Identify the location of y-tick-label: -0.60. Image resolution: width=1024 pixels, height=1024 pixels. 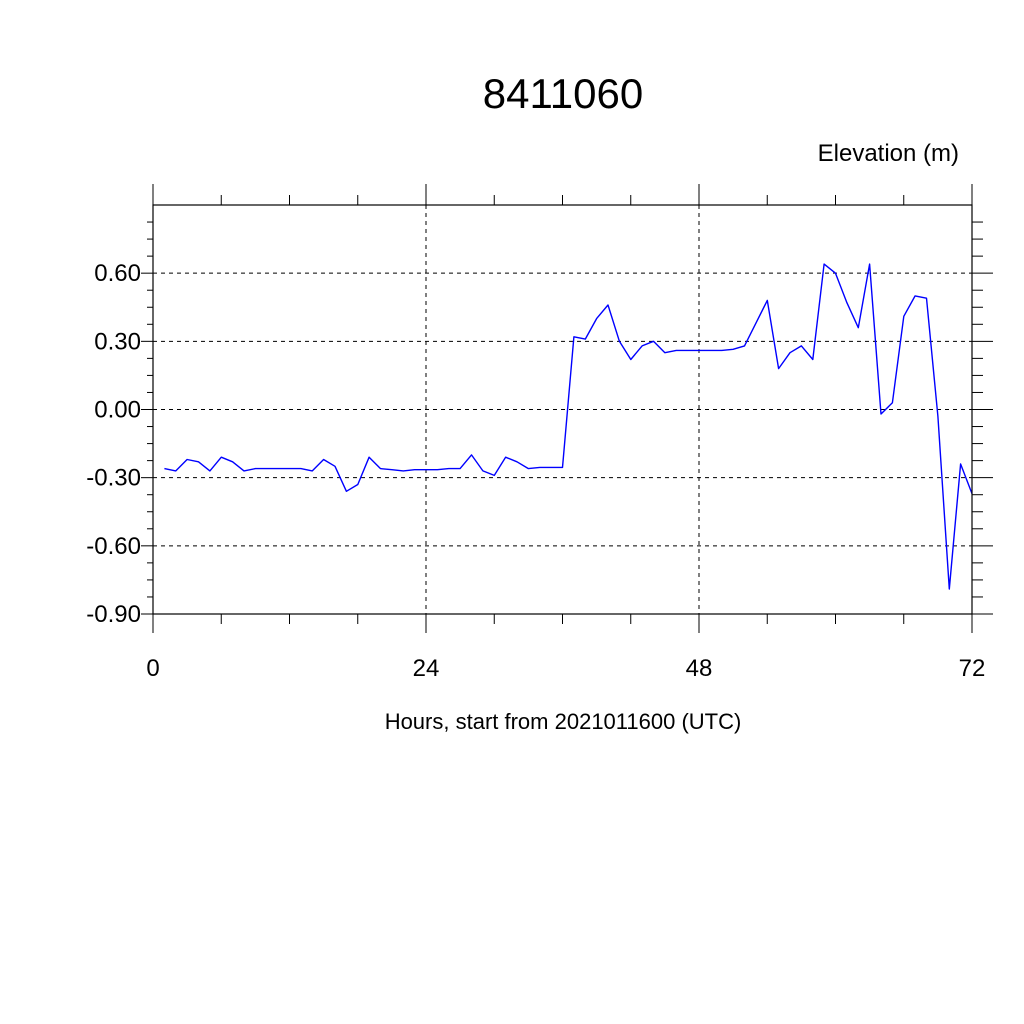
(113, 546).